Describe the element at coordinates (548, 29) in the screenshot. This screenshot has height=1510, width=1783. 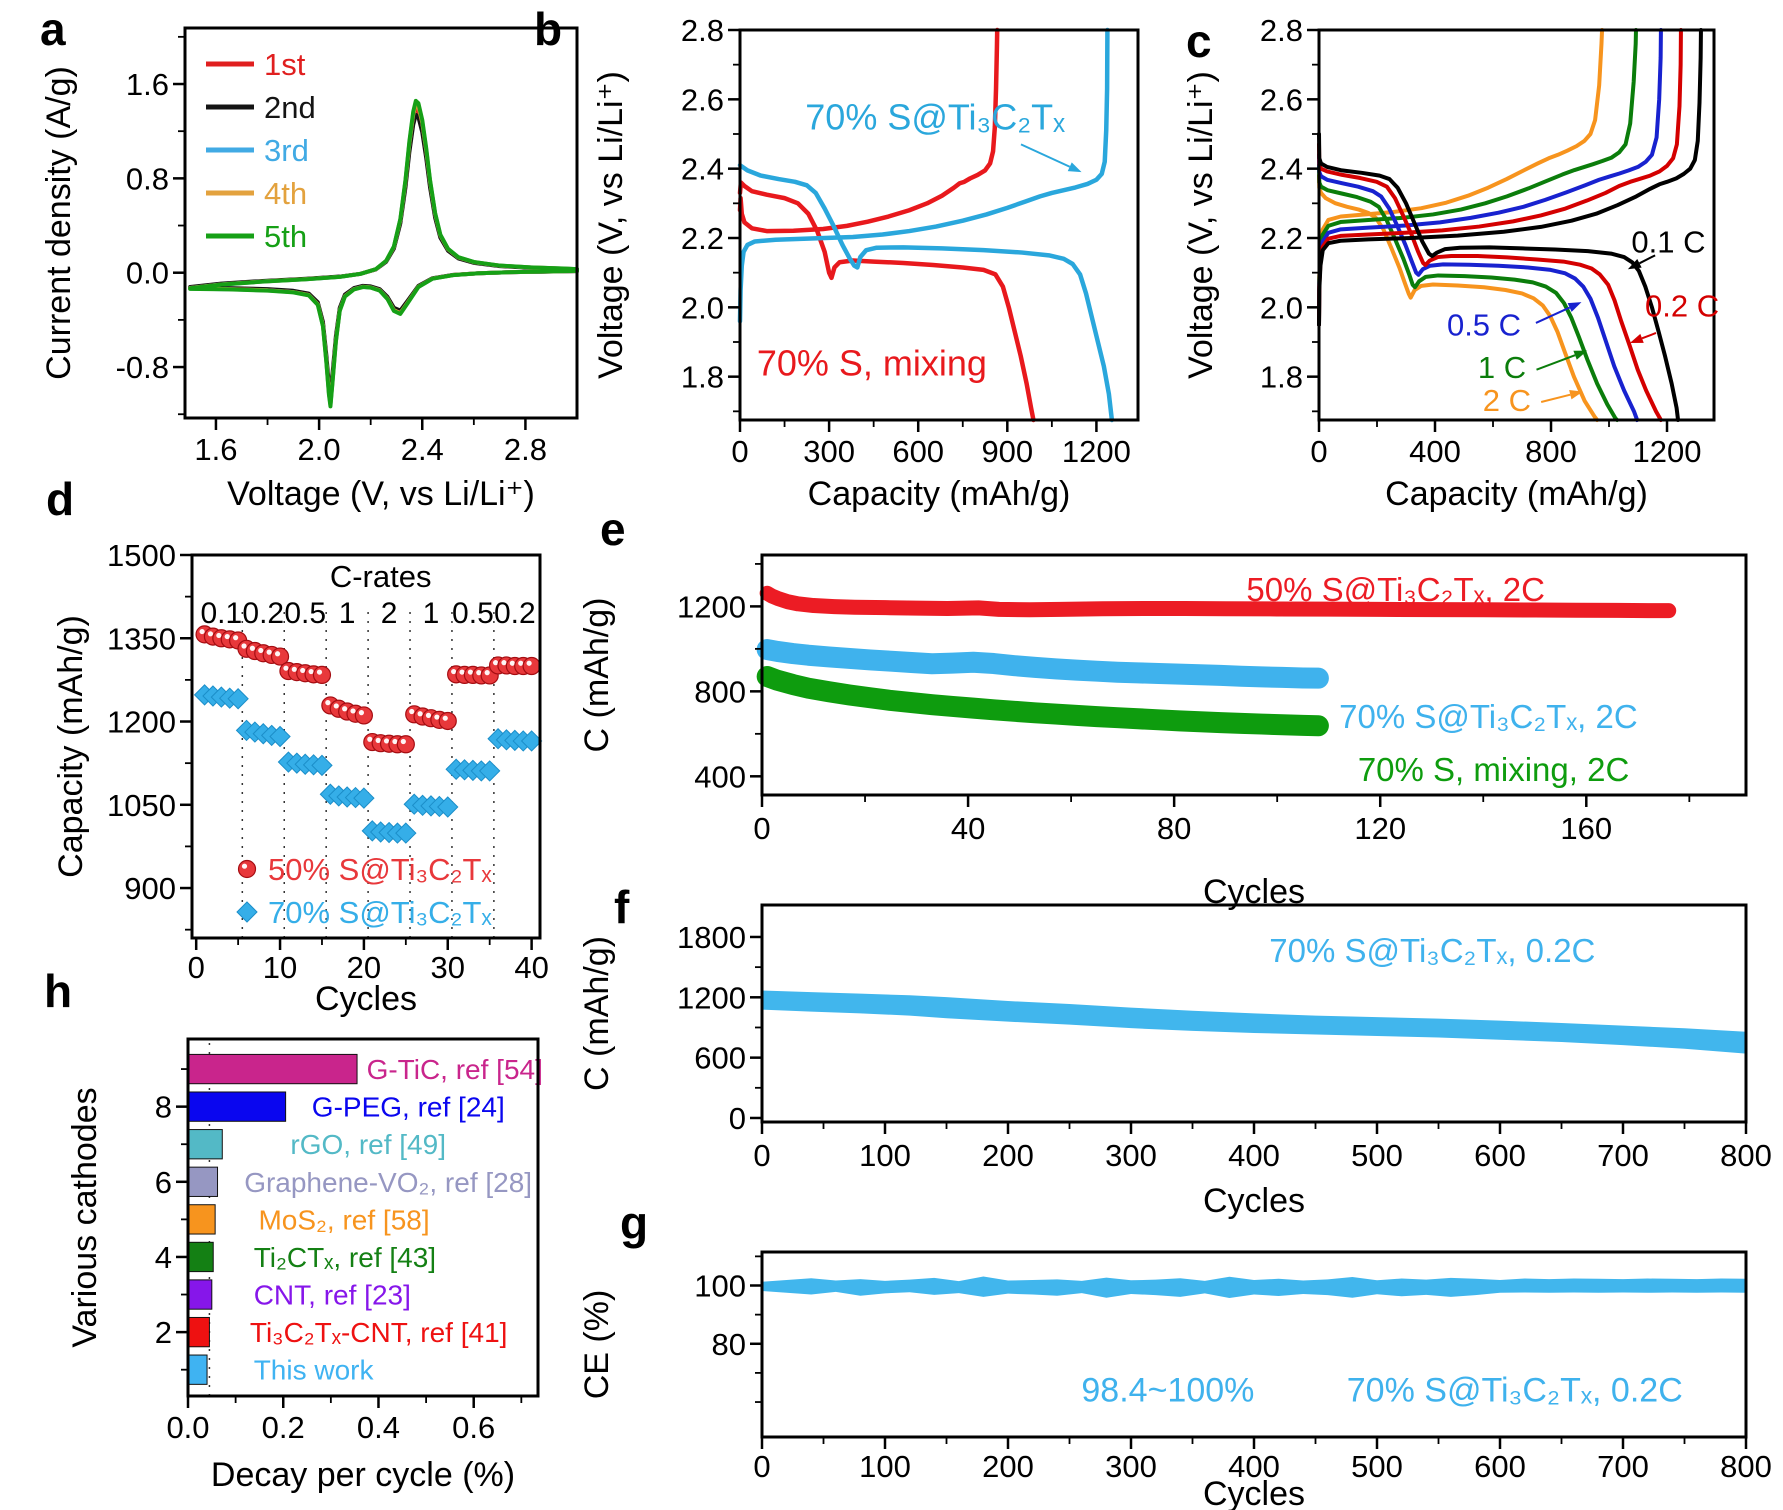
I see `panel-label-b: b` at that location.